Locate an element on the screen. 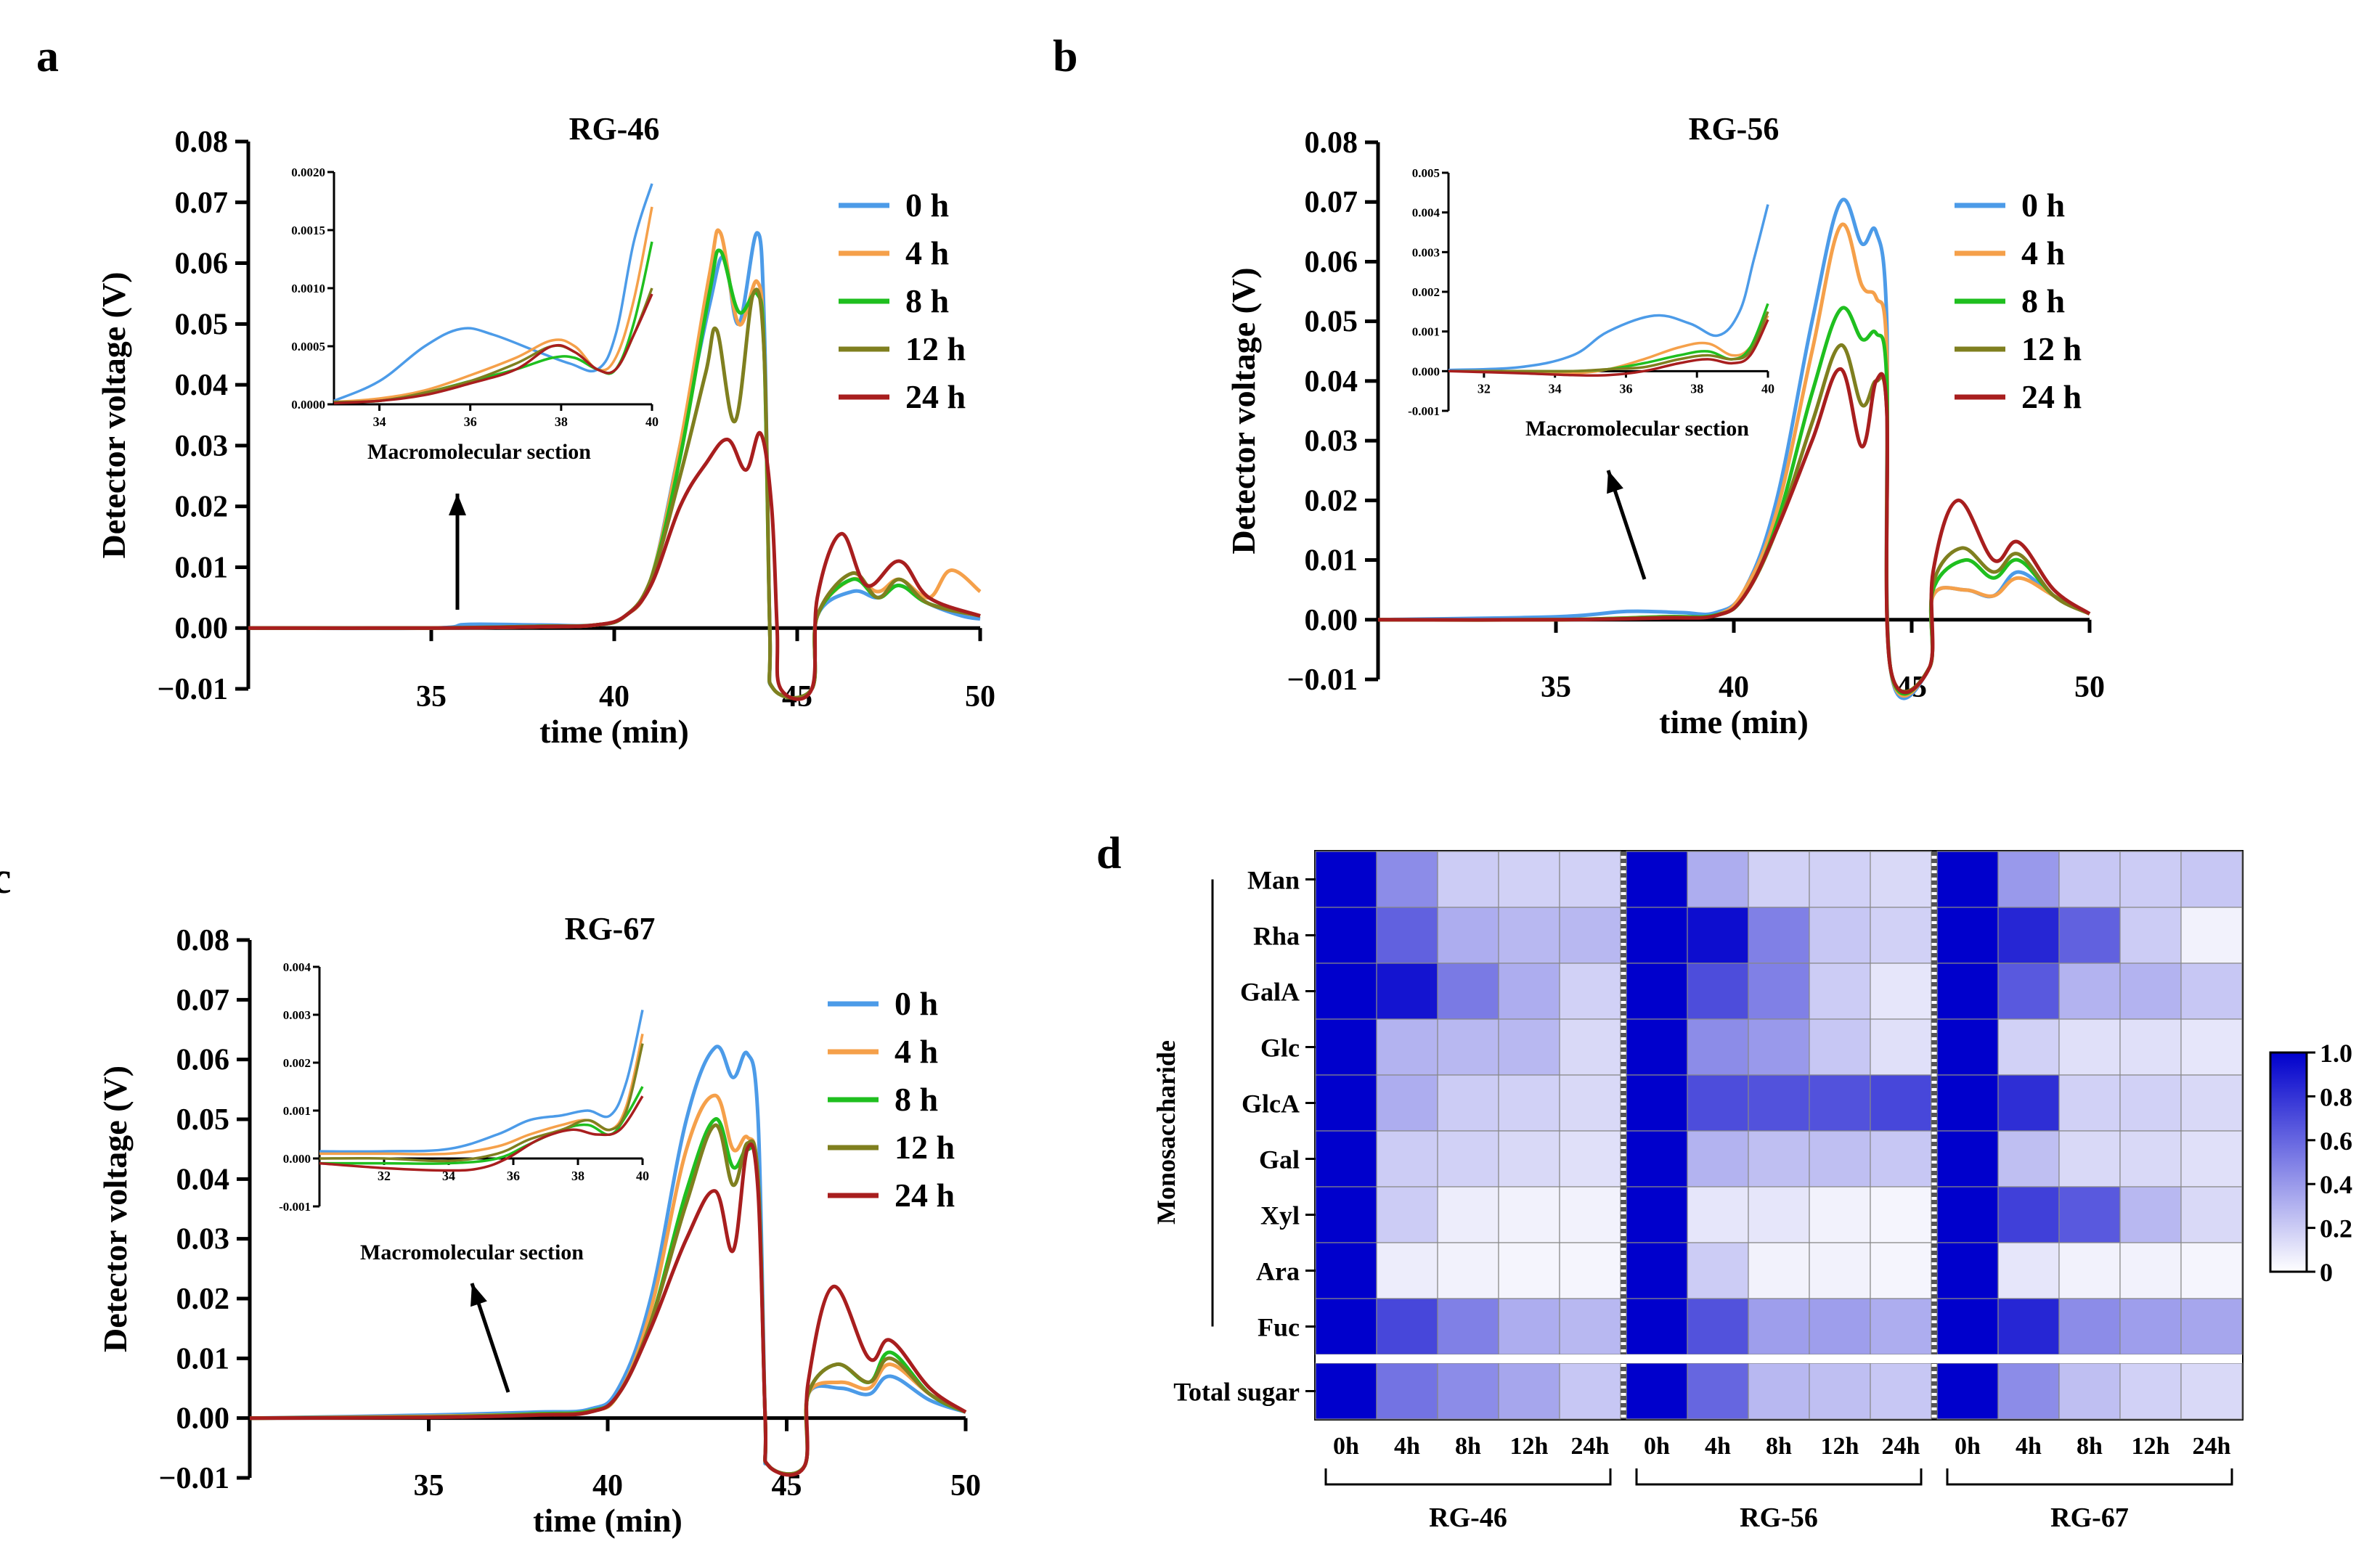 The width and height of the screenshot is (2380, 1549). panel-b-series-line is located at coordinates (1734, 531).